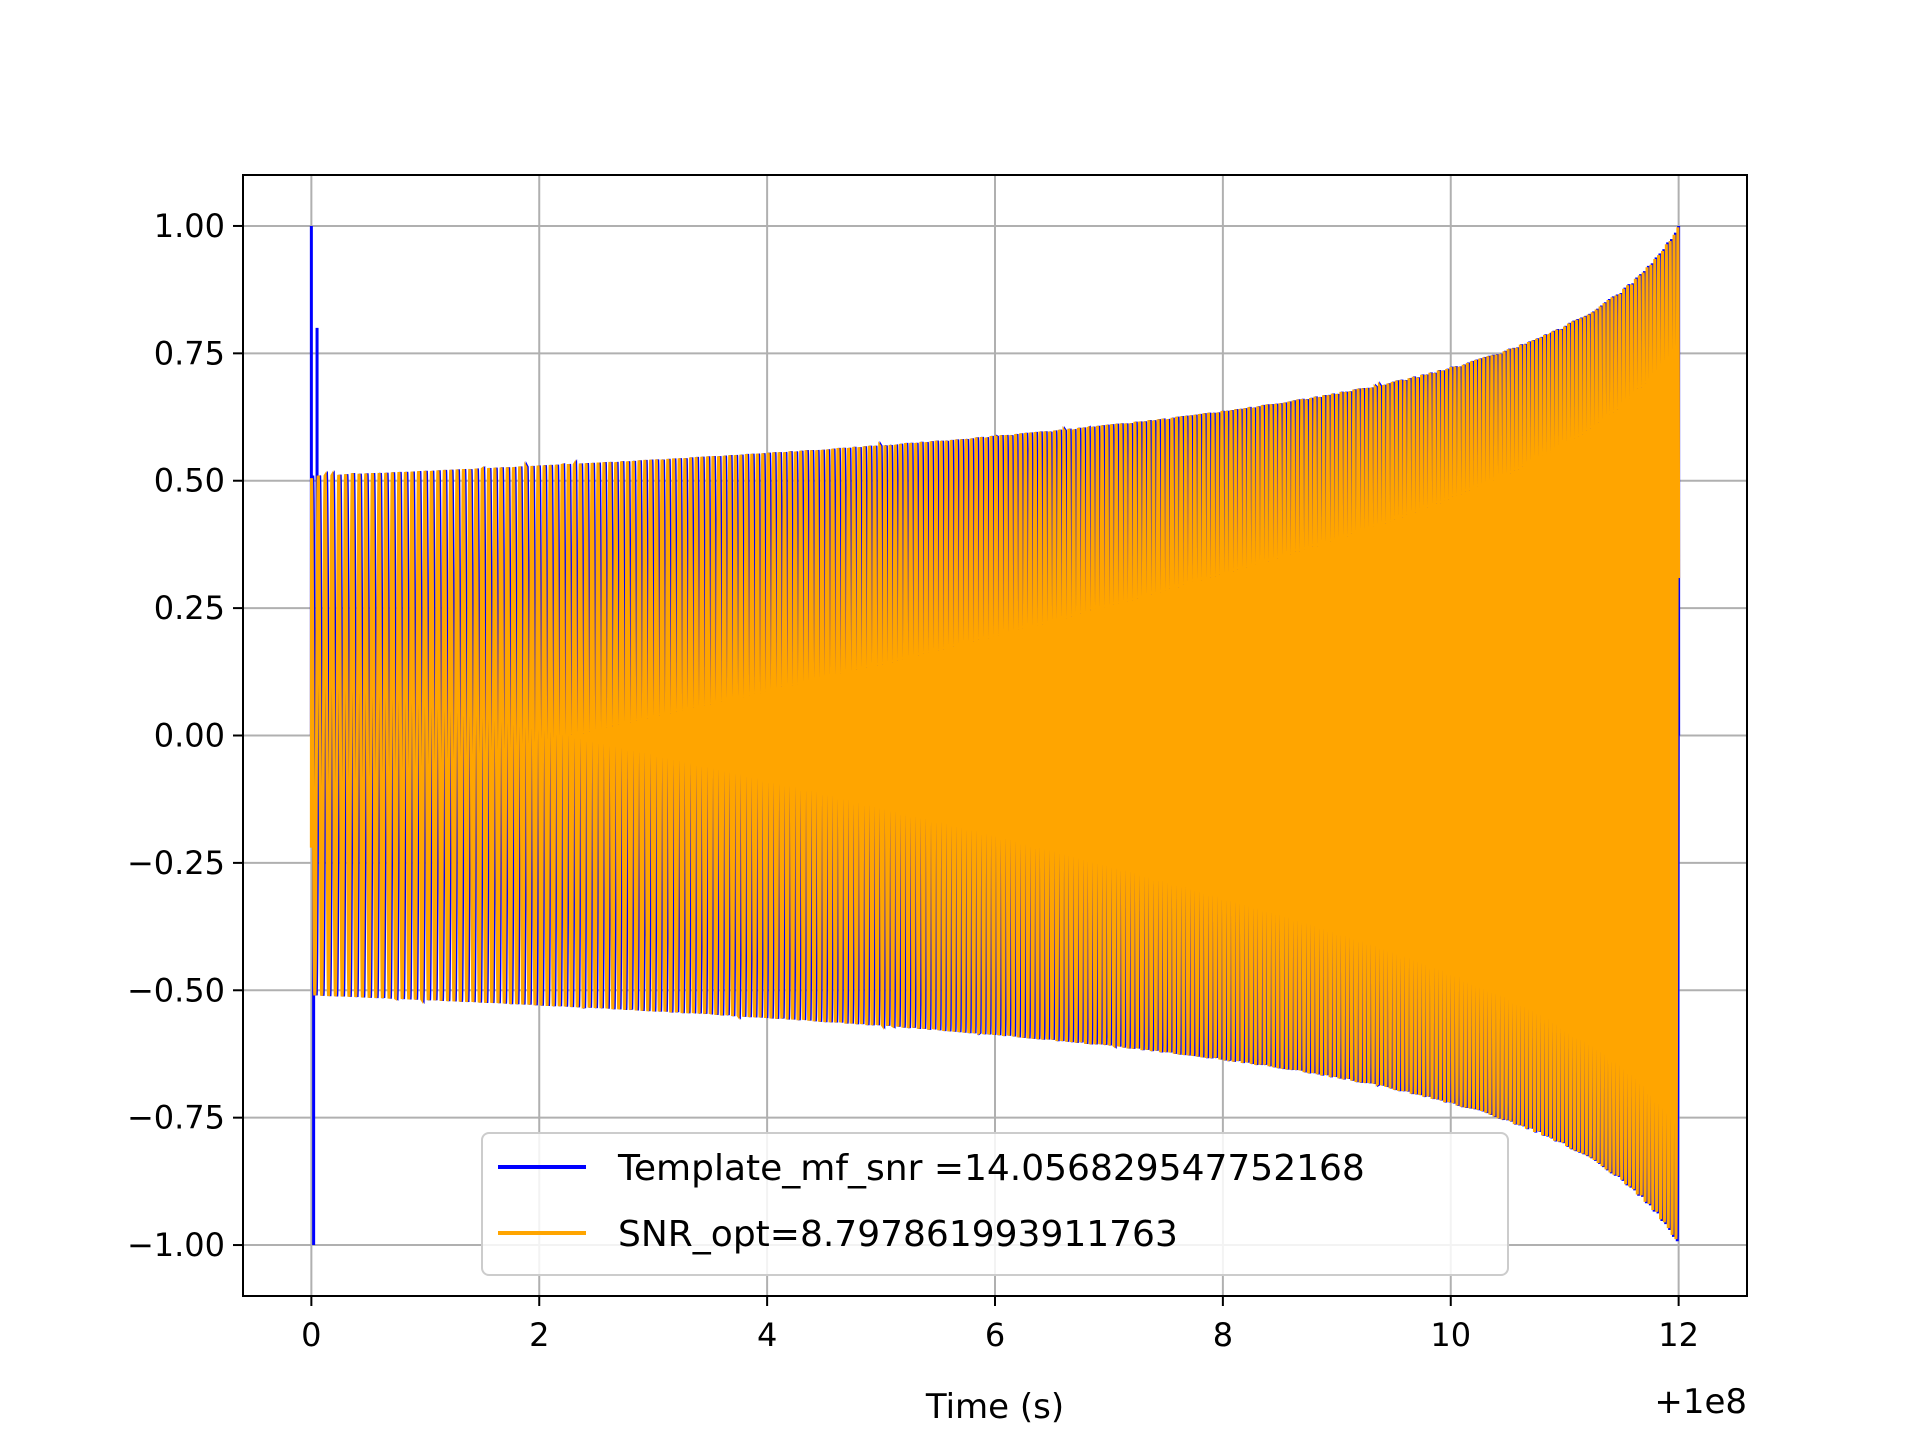  What do you see at coordinates (311, 1335) in the screenshot?
I see `x-tick-label: 0` at bounding box center [311, 1335].